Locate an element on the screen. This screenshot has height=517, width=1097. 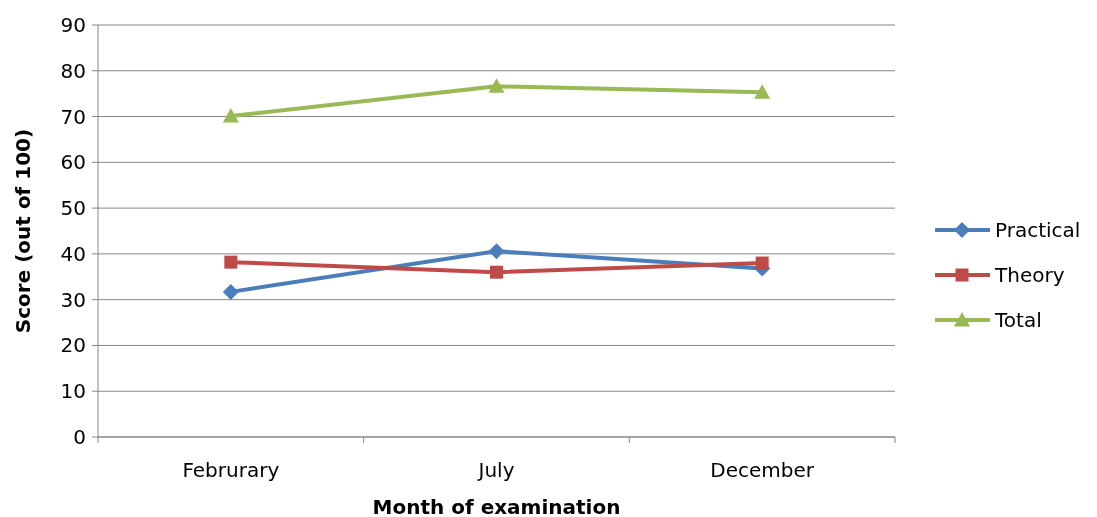
y-tick-label: 30 is located at coordinates (73, 299).